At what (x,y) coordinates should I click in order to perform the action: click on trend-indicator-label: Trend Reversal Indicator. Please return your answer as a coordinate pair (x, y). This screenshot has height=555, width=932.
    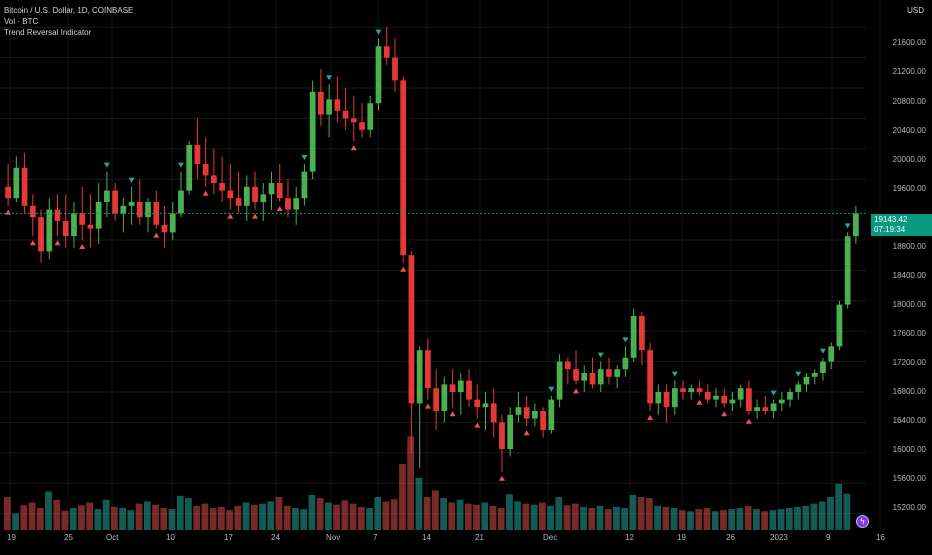
    Looking at the image, I should click on (48, 32).